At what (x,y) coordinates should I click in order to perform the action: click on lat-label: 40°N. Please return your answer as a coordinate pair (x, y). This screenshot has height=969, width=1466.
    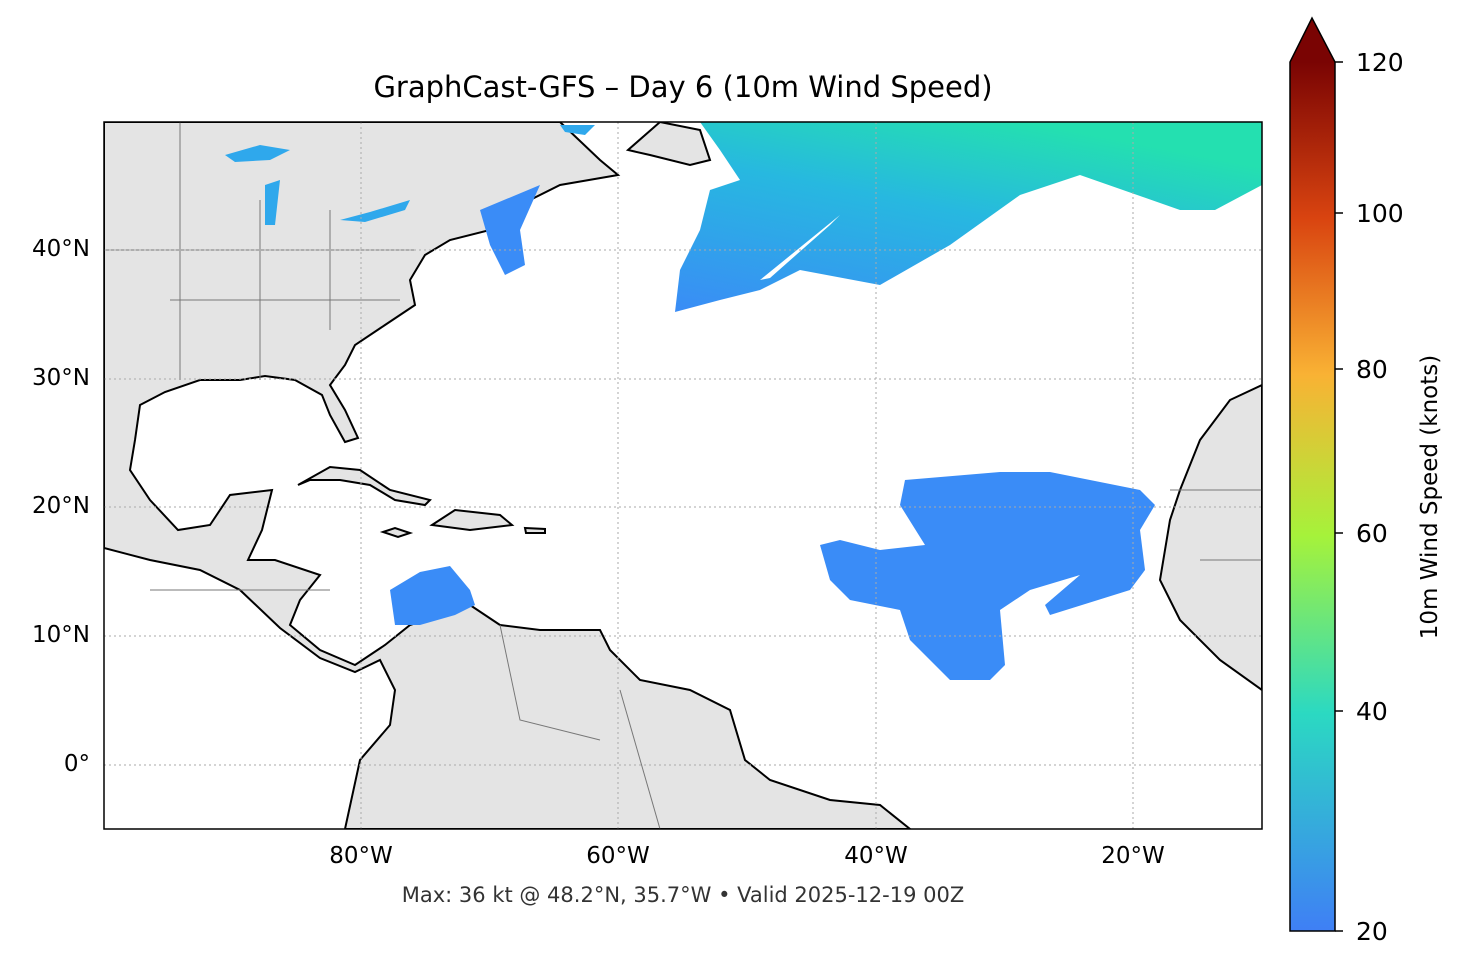
    Looking at the image, I should click on (61, 249).